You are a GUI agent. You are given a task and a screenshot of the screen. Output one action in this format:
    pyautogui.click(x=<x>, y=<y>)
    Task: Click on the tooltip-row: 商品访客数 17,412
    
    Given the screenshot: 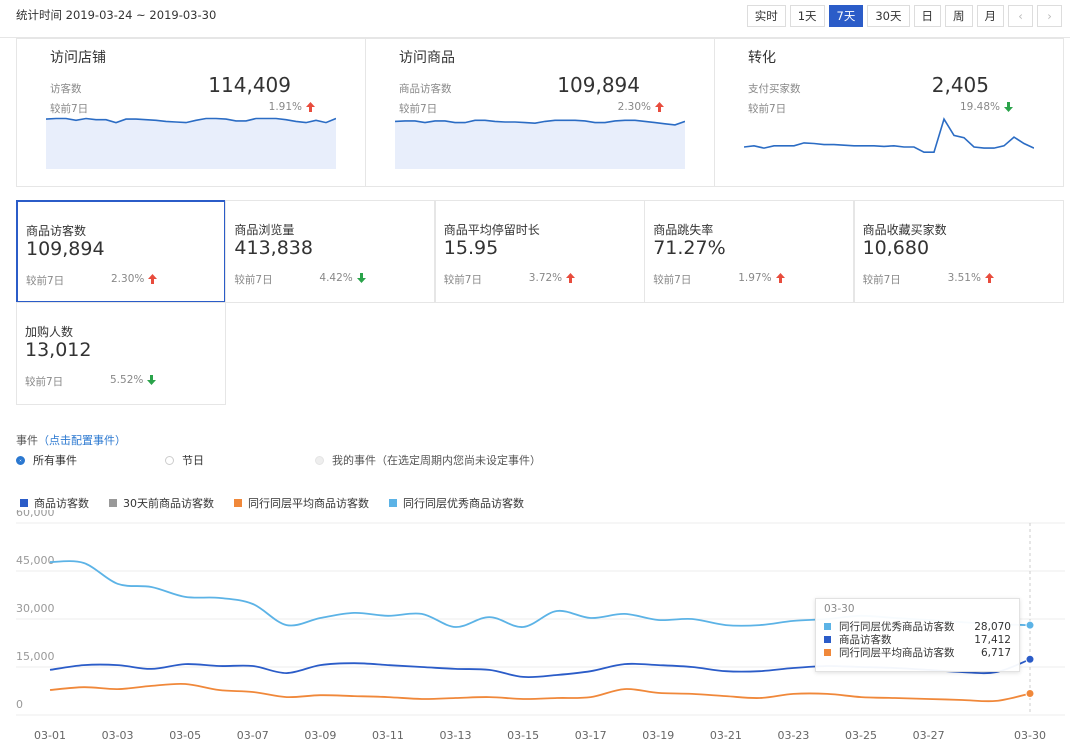 What is the action you would take?
    pyautogui.click(x=917, y=639)
    